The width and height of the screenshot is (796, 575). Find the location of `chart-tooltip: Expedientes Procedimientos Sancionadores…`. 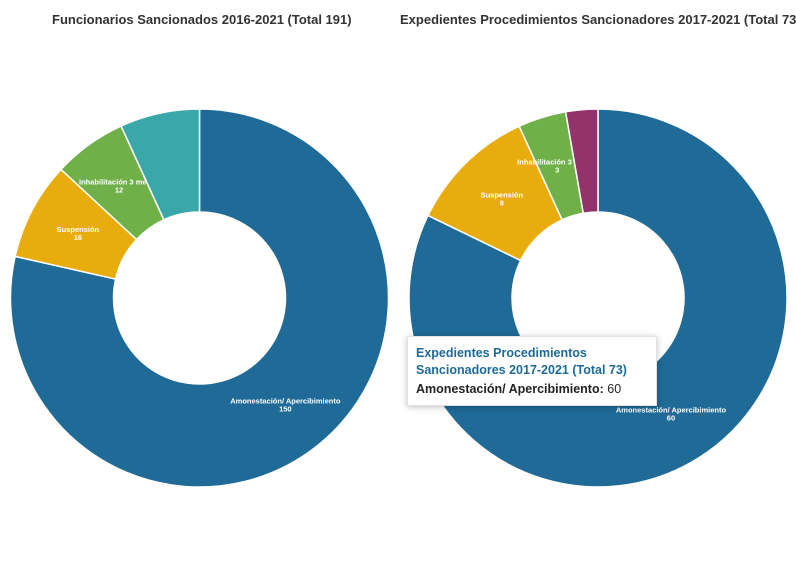

chart-tooltip: Expedientes Procedimientos Sancionadores… is located at coordinates (532, 371).